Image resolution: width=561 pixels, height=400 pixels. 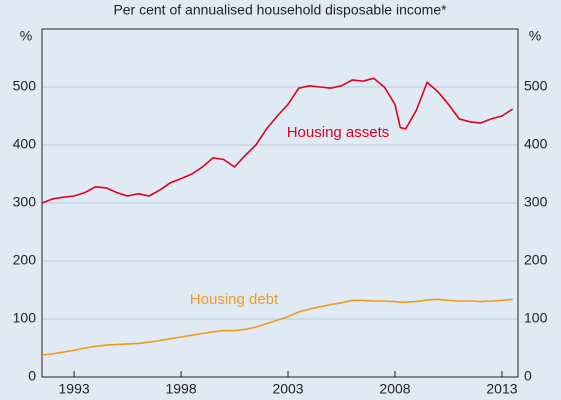 I want to click on x-tick-label: 2013, so click(x=501, y=389).